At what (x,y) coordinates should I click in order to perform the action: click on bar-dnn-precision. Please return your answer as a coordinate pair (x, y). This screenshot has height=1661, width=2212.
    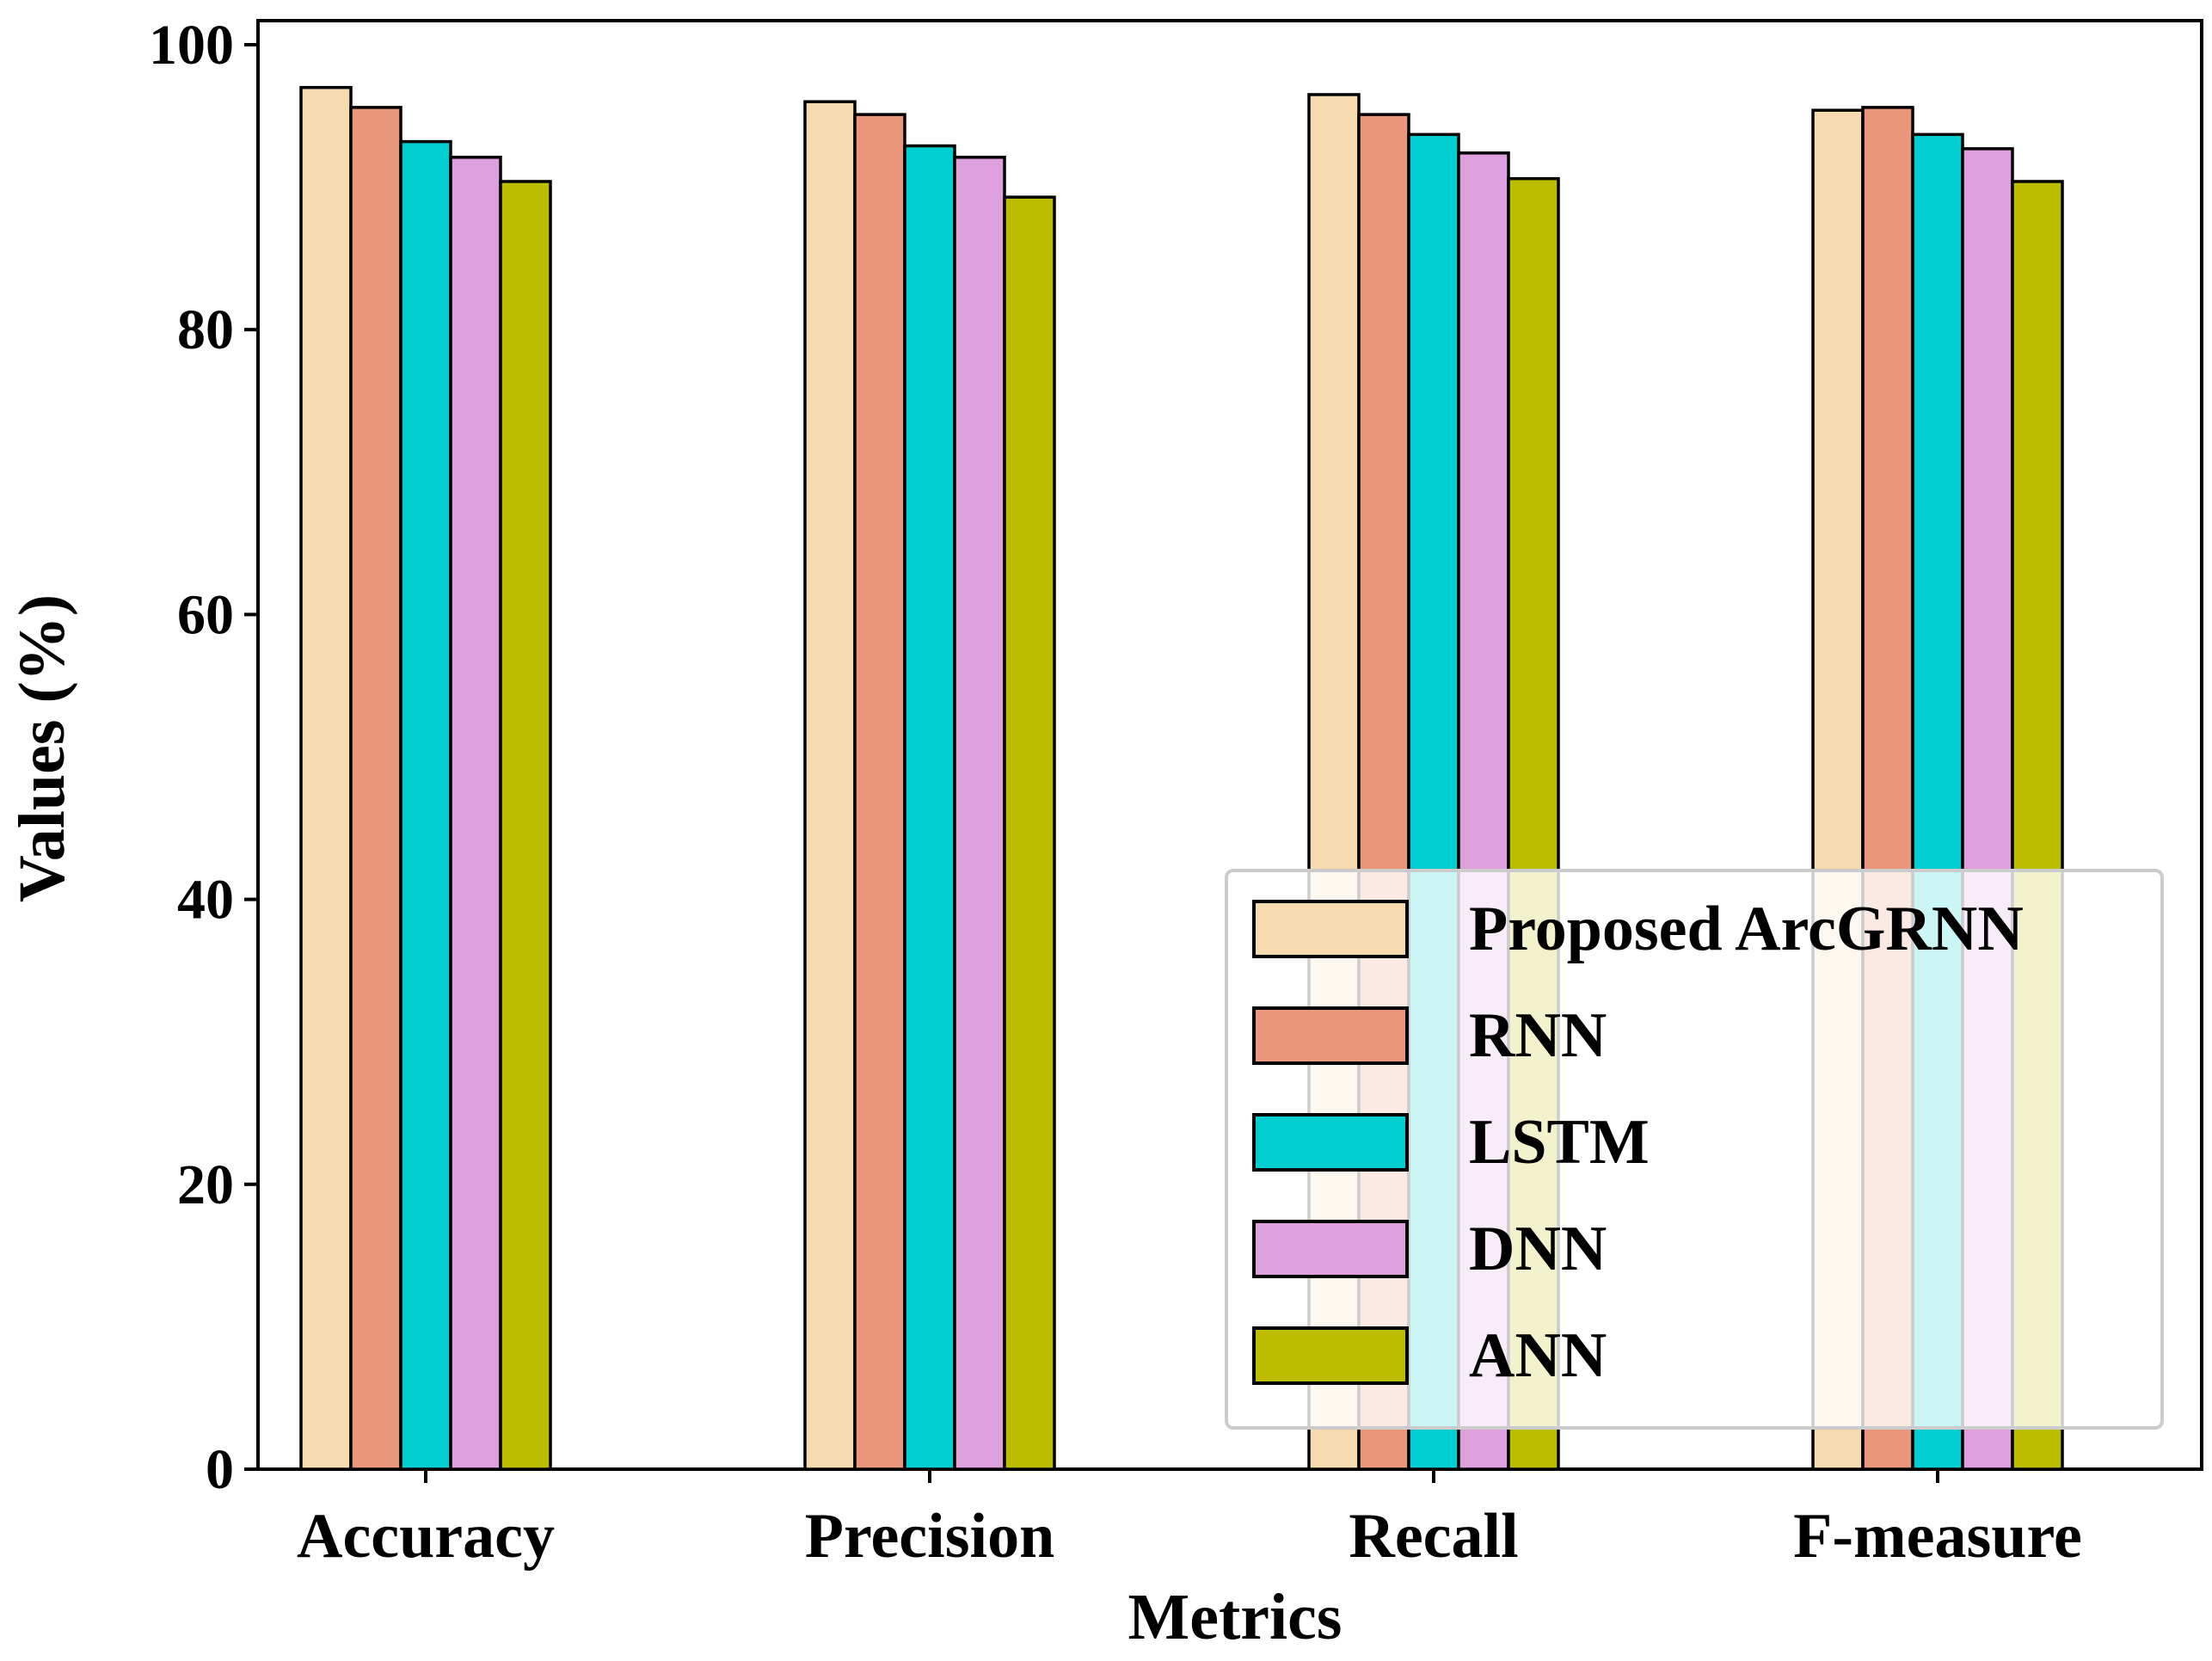
    Looking at the image, I should click on (979, 813).